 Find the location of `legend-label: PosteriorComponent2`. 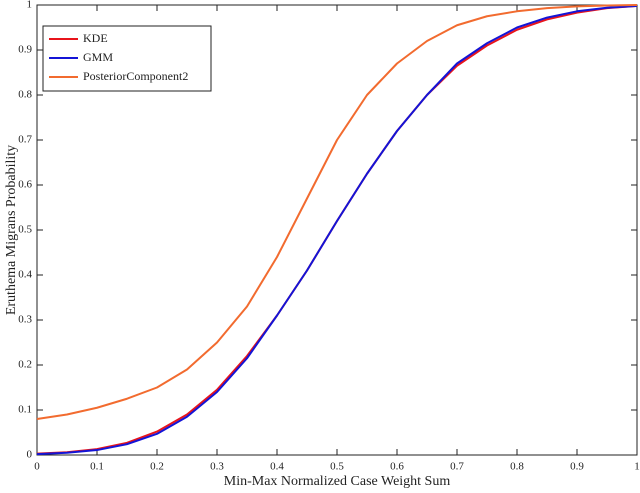

legend-label: PosteriorComponent2 is located at coordinates (135, 76).